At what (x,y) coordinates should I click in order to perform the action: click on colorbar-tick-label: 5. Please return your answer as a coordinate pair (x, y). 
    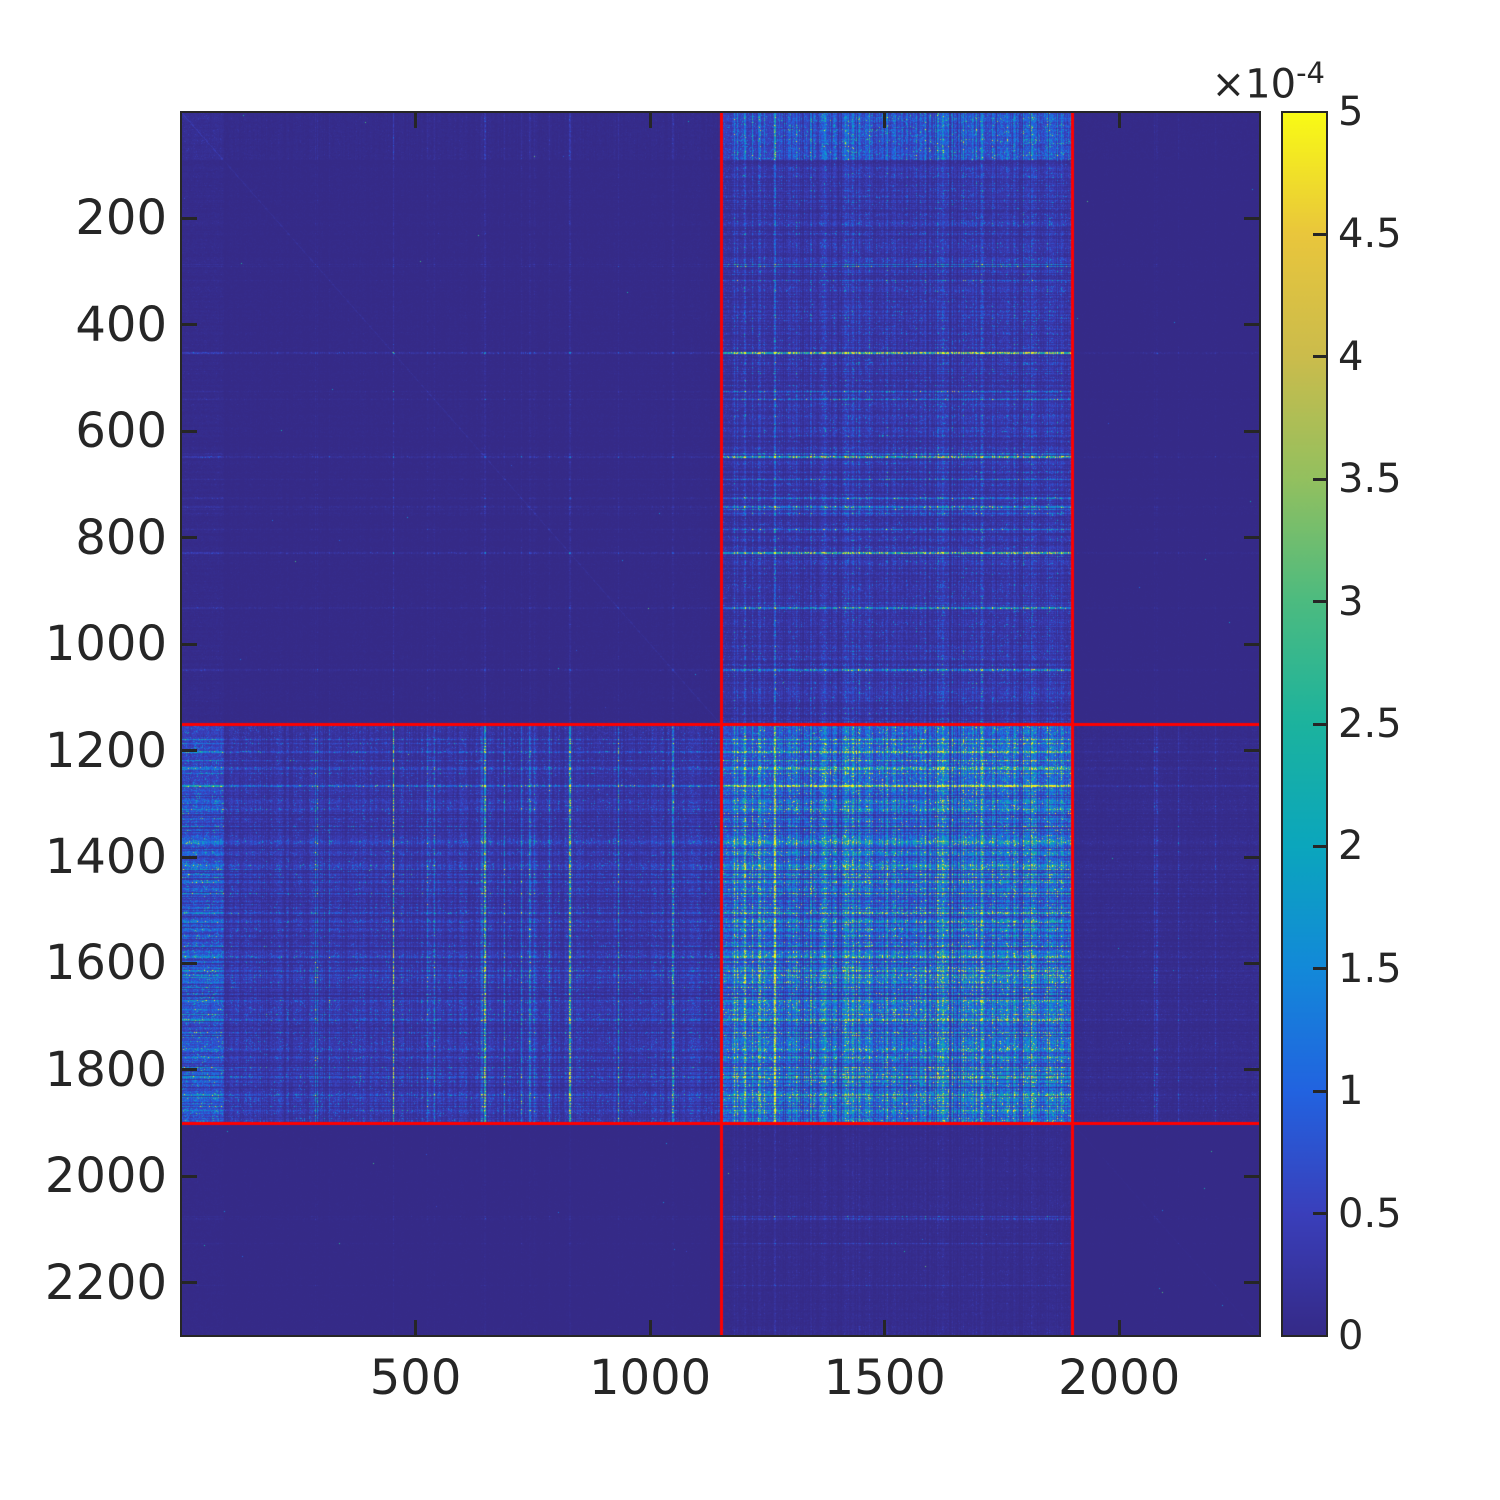
    Looking at the image, I should click on (1351, 112).